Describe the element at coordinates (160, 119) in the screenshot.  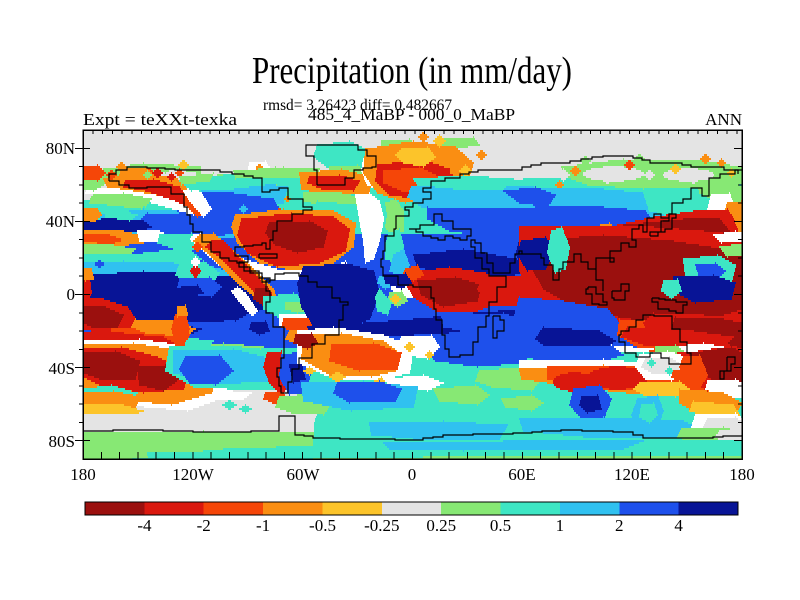
I see `svg-text: Expt = teXXt-texka` at that location.